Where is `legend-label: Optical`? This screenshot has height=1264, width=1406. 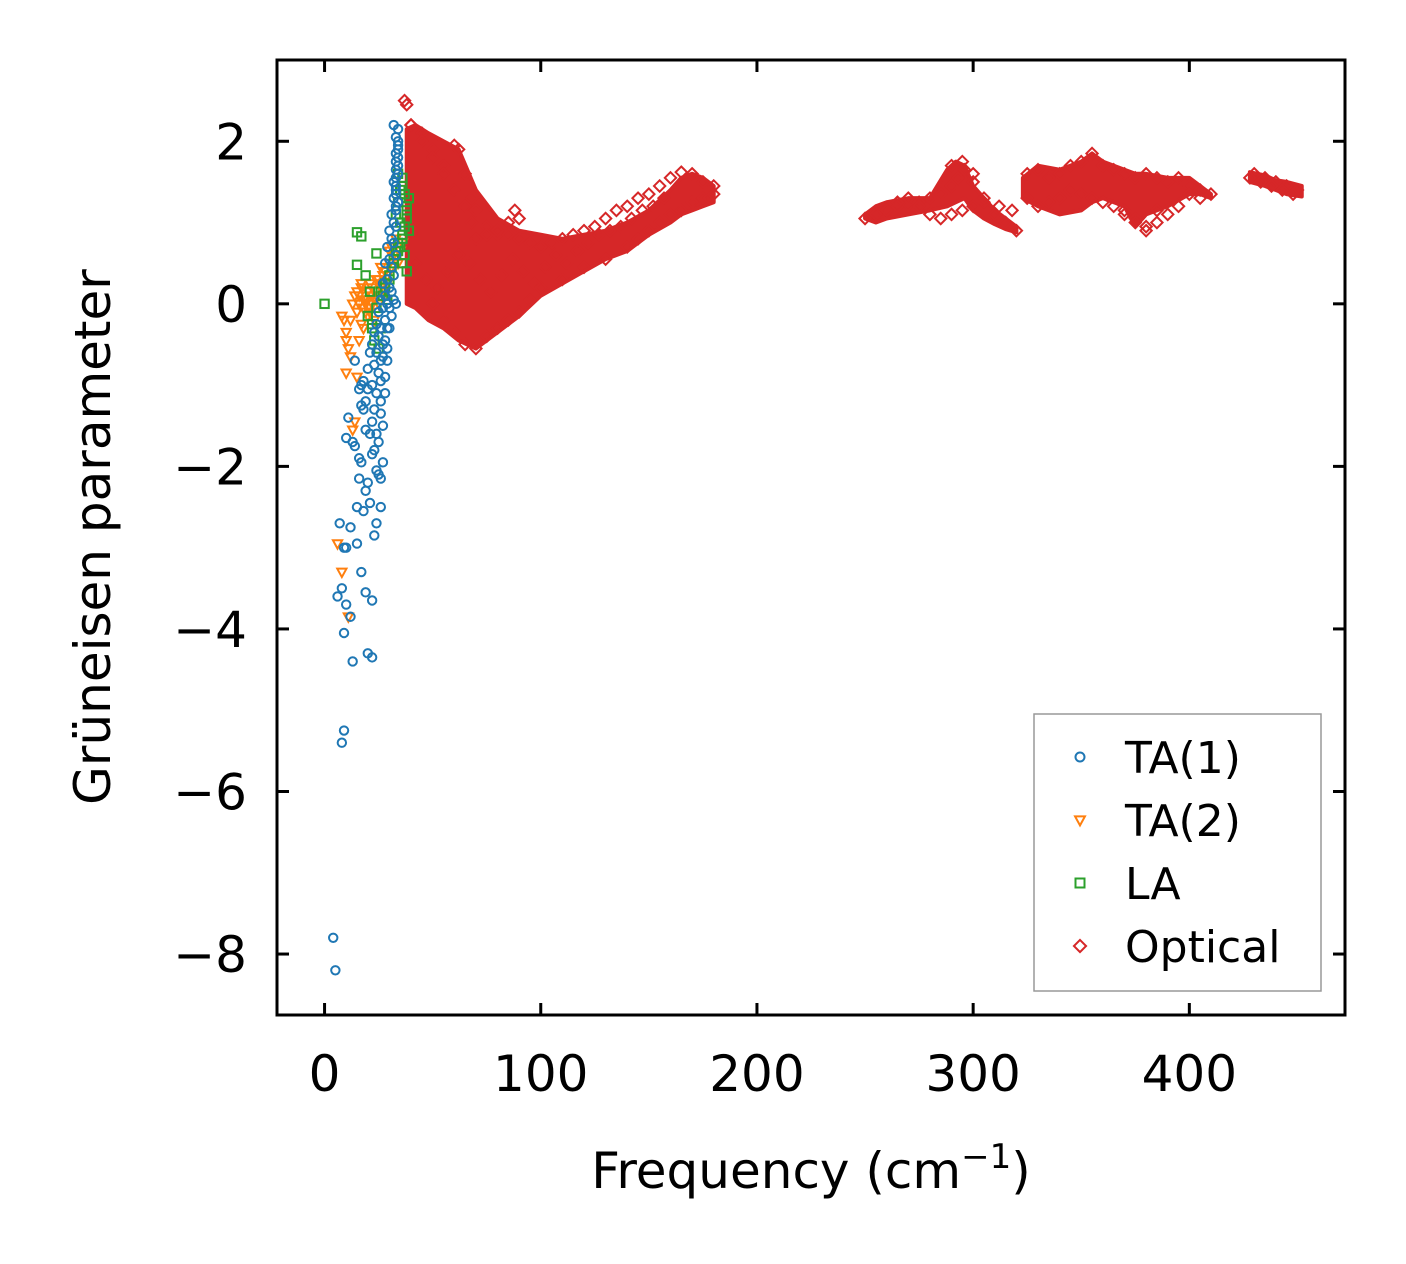 legend-label: Optical is located at coordinates (1202, 947).